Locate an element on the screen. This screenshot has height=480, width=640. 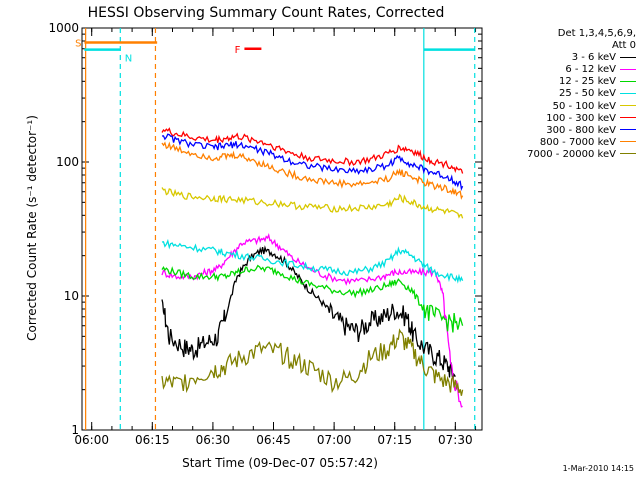
legend-label: 6 - 12 keV is located at coordinates (590, 70).